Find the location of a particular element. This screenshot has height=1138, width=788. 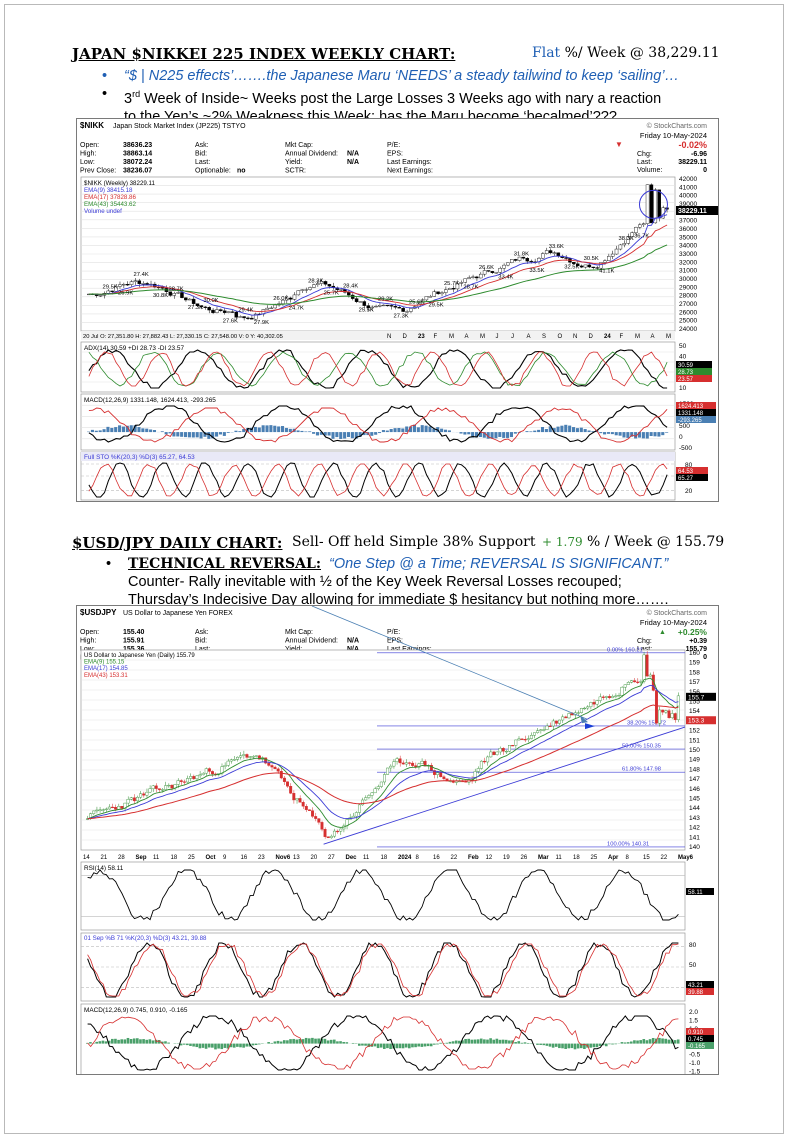

chart2-date-axis-30: Apr is located at coordinates (613, 858).